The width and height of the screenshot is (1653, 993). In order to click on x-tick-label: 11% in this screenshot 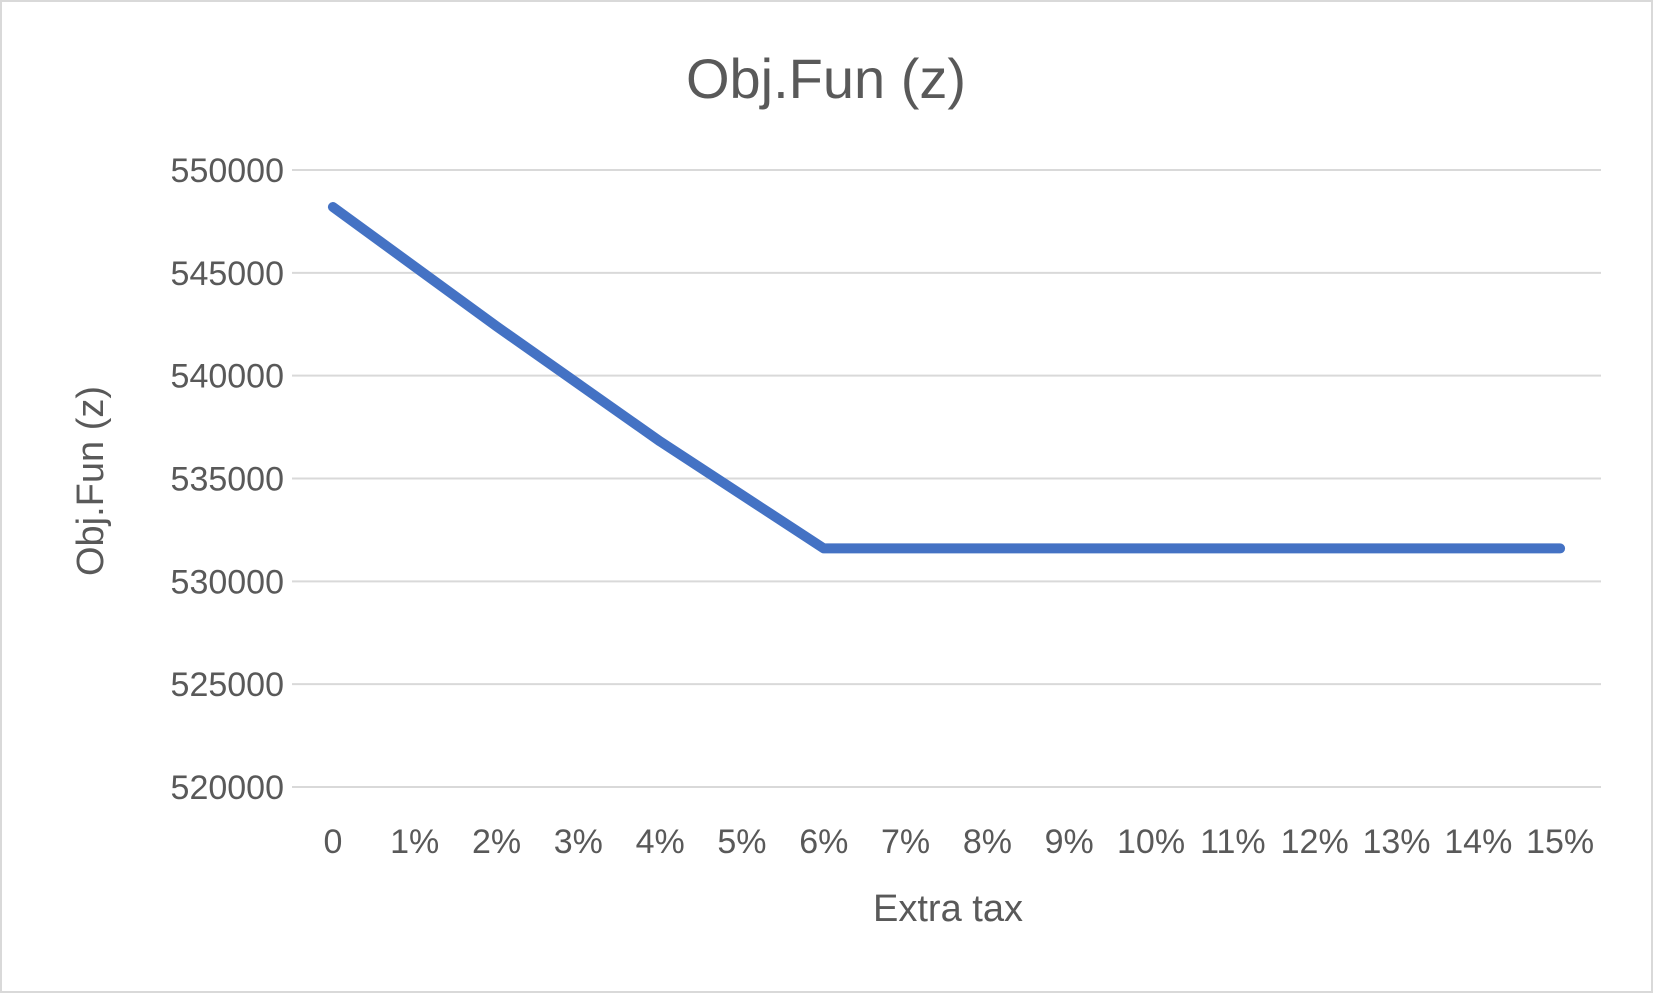, I will do `click(1233, 842)`.